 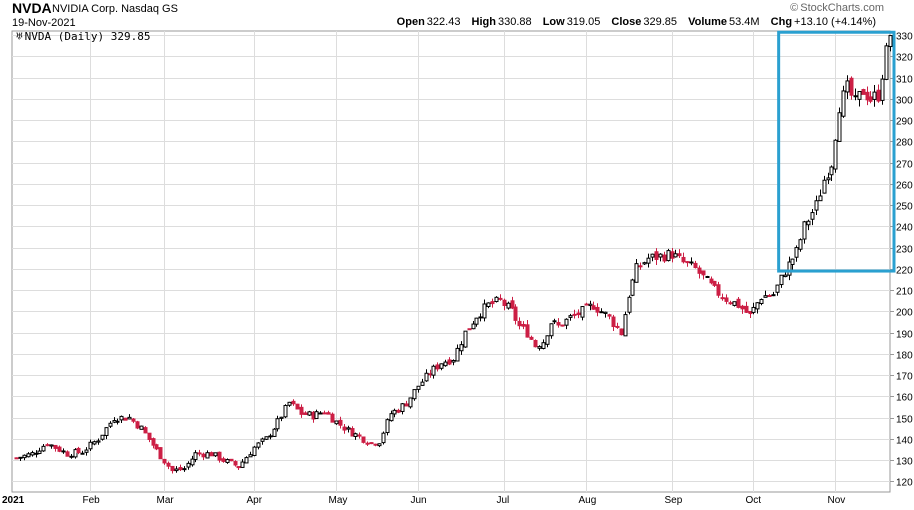 I want to click on ticker-symbol: NVDA, so click(x=32, y=8).